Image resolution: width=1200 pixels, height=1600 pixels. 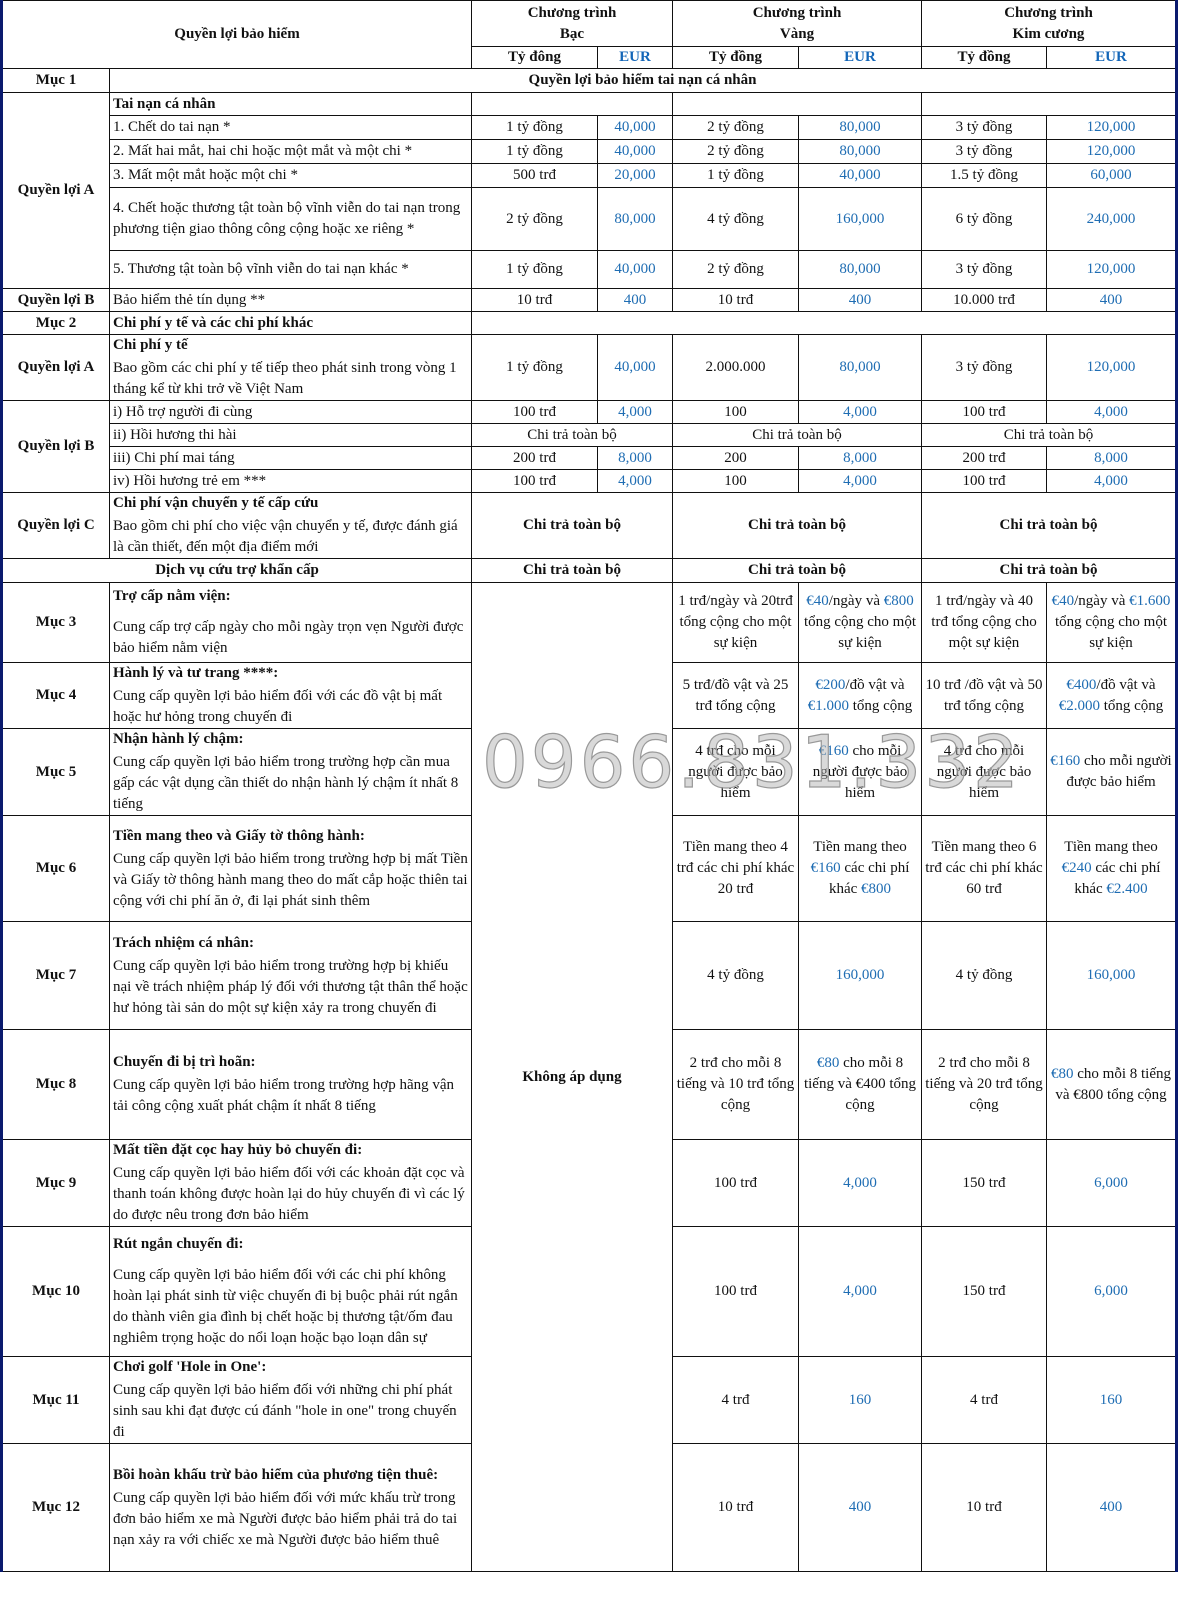 I want to click on eur-value: 160,000, so click(x=860, y=218).